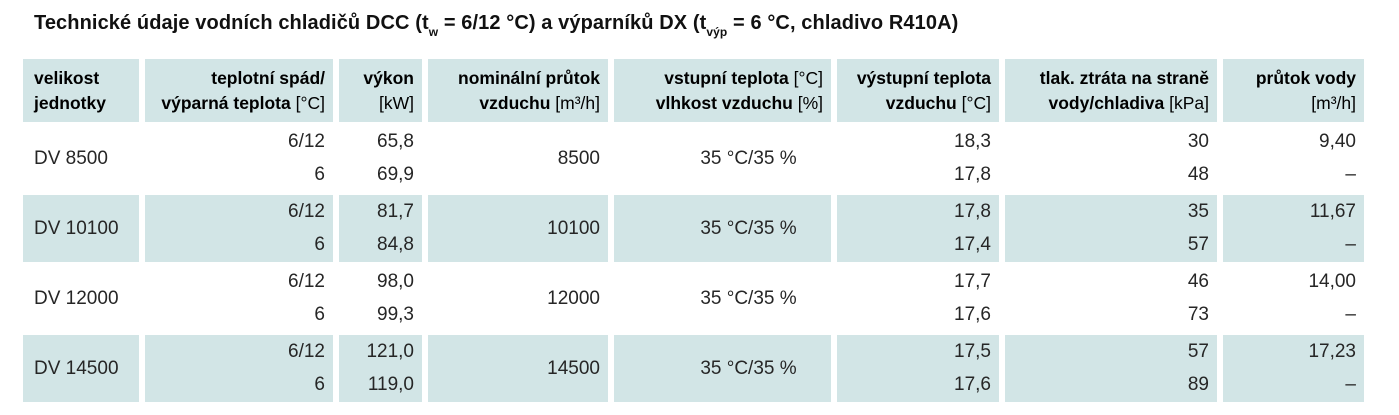 This screenshot has width=1399, height=415. What do you see at coordinates (81, 368) in the screenshot?
I see `cell-unit-size: DV 14500` at bounding box center [81, 368].